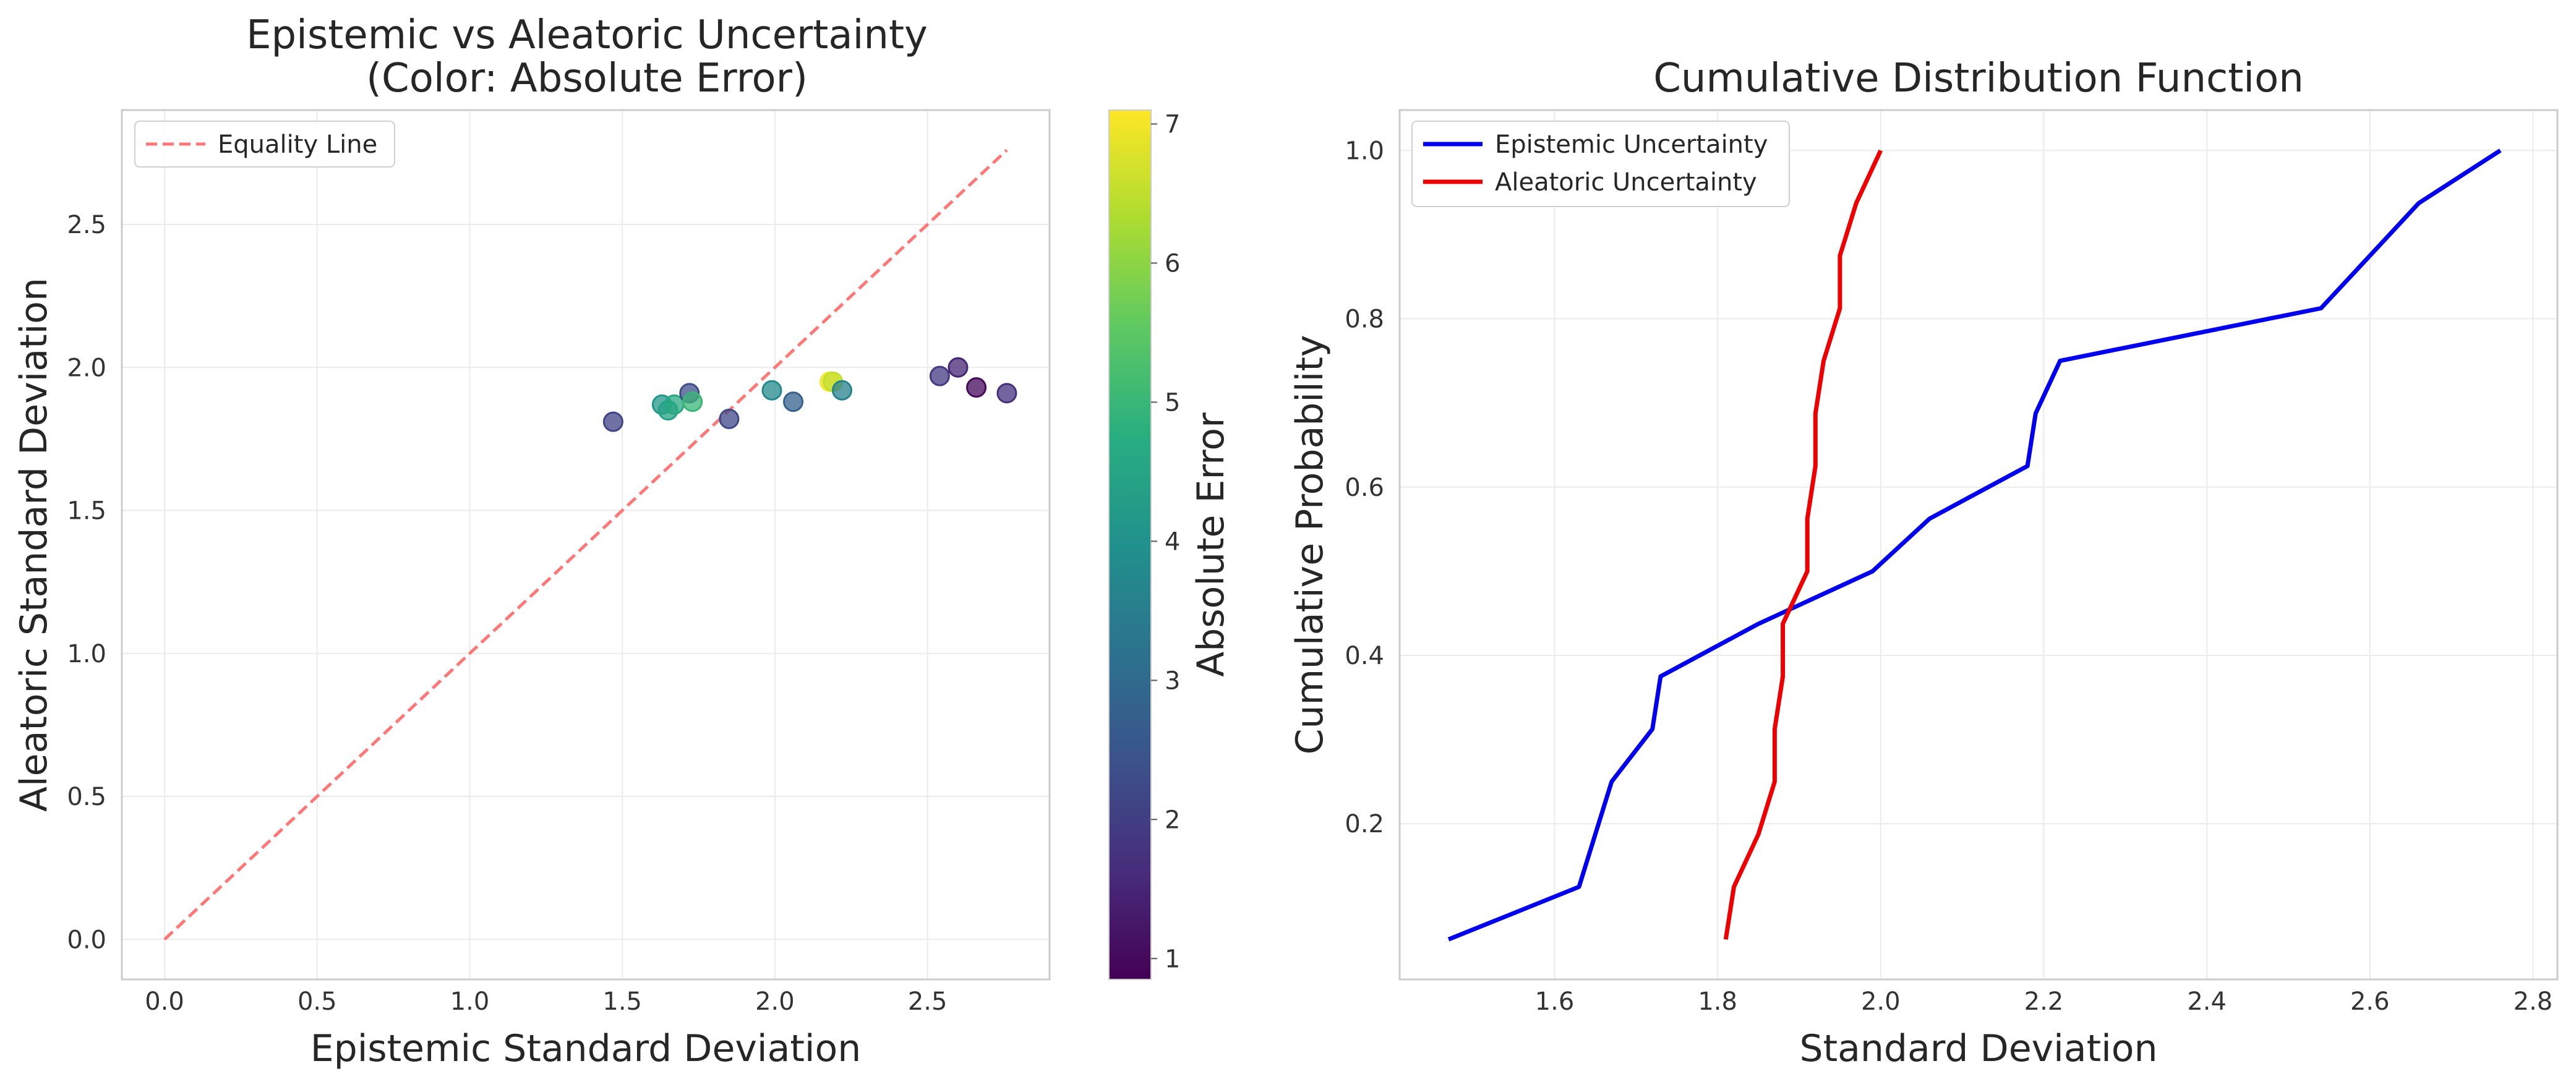 The width and height of the screenshot is (2576, 1087). Describe the element at coordinates (775, 1001) in the screenshot. I see `scatter-x-tick-label: 2.0` at that location.